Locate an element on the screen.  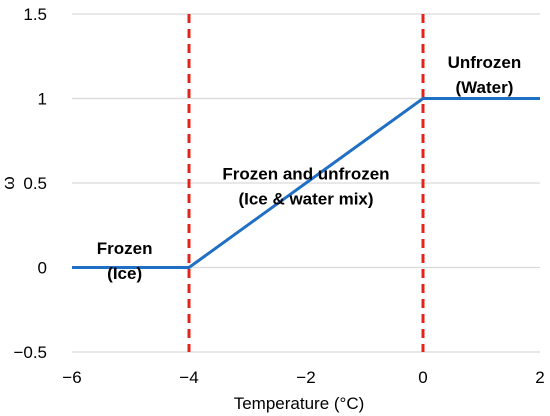
y-tick-label: 0 is located at coordinates (42, 268).